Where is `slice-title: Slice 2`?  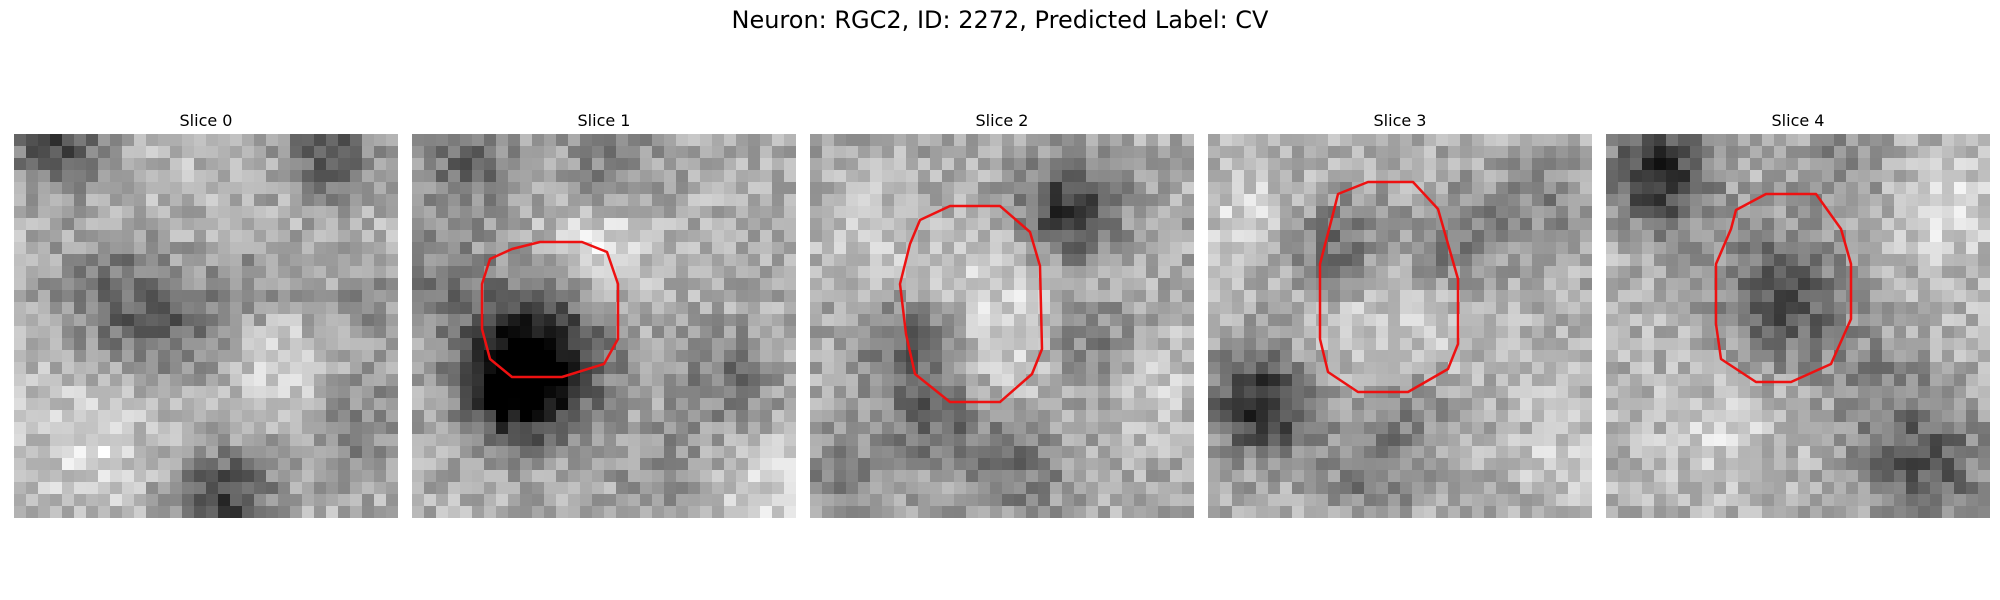
slice-title: Slice 2 is located at coordinates (1002, 120).